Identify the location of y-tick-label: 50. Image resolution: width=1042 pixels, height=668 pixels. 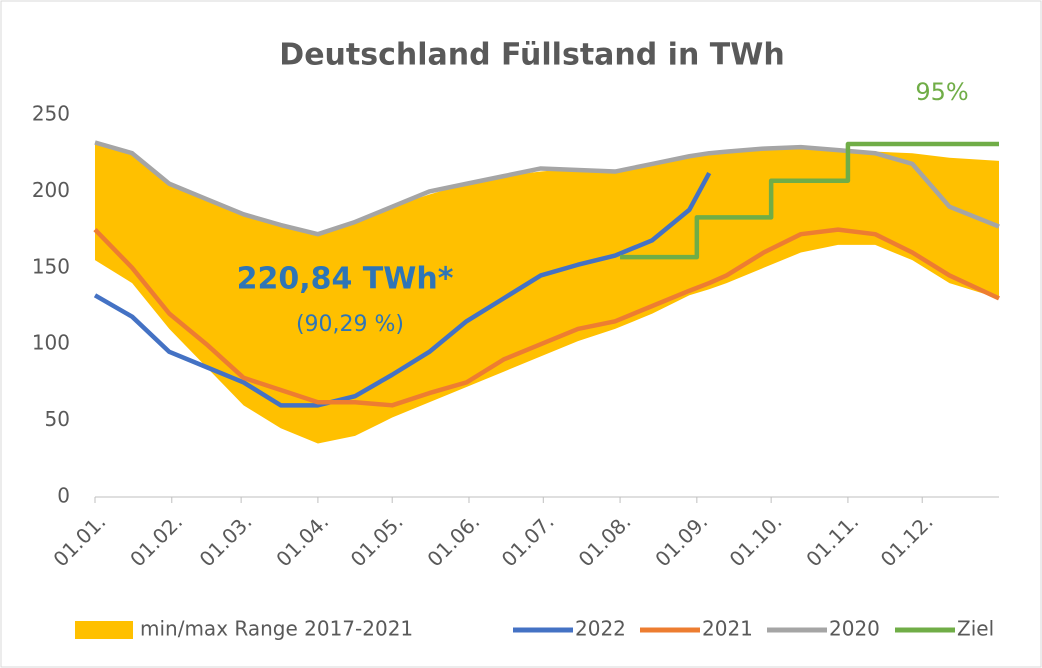
(57, 419).